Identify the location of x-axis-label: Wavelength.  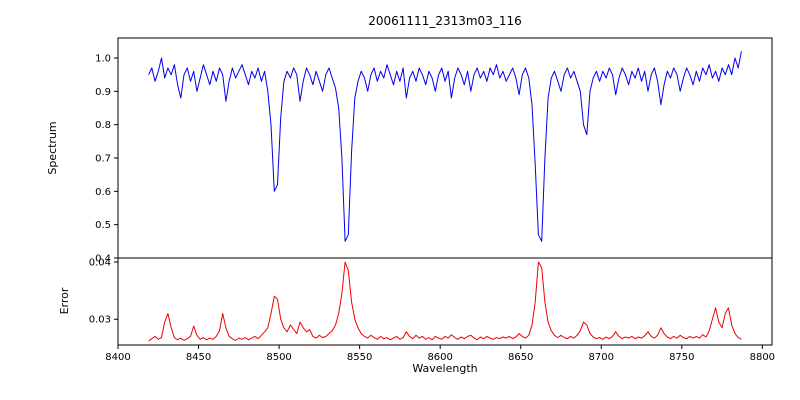
(445, 368).